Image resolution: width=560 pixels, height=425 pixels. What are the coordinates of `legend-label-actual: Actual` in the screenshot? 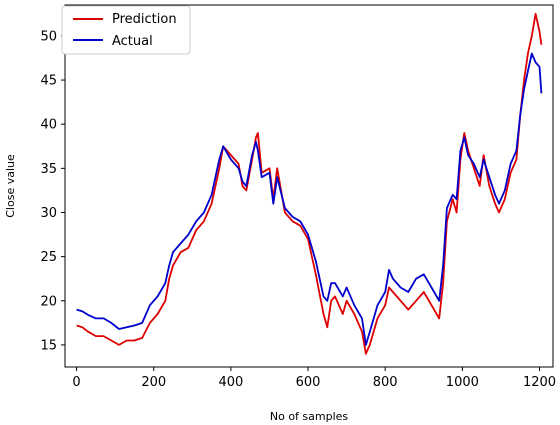 It's located at (132, 41).